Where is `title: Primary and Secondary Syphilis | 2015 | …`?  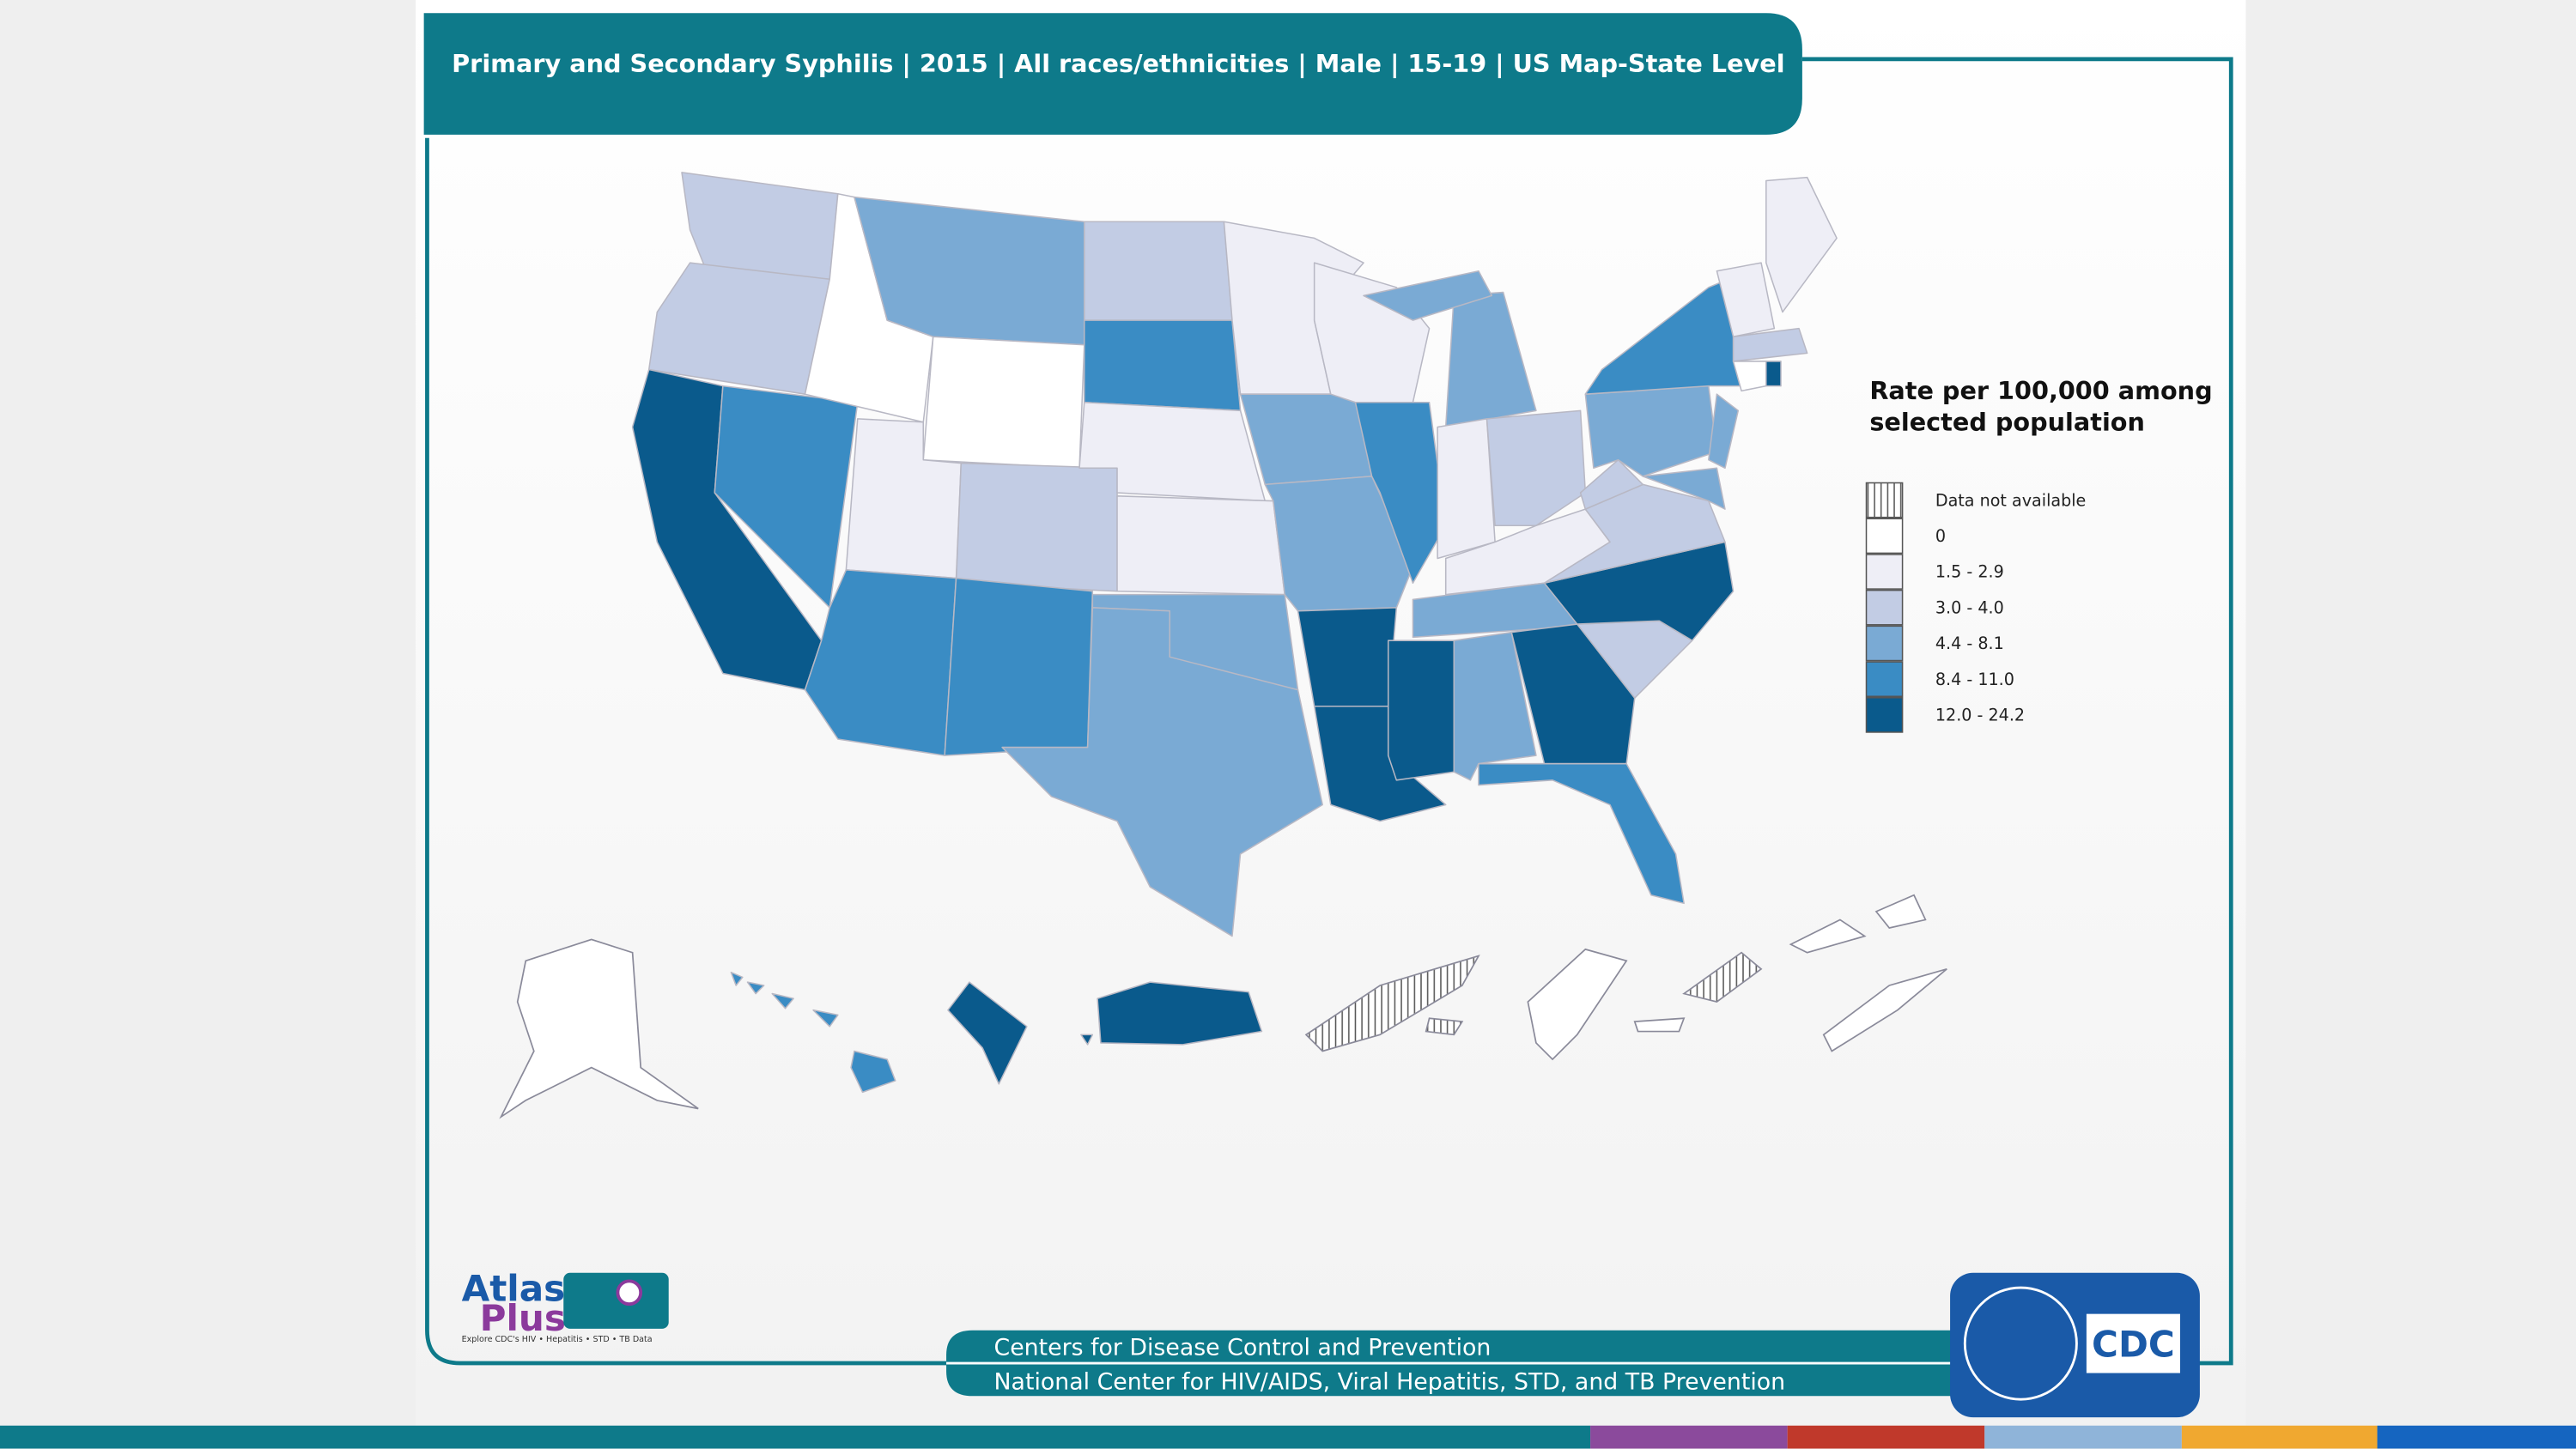
title: Primary and Secondary Syphilis | 2015 | … is located at coordinates (1118, 63).